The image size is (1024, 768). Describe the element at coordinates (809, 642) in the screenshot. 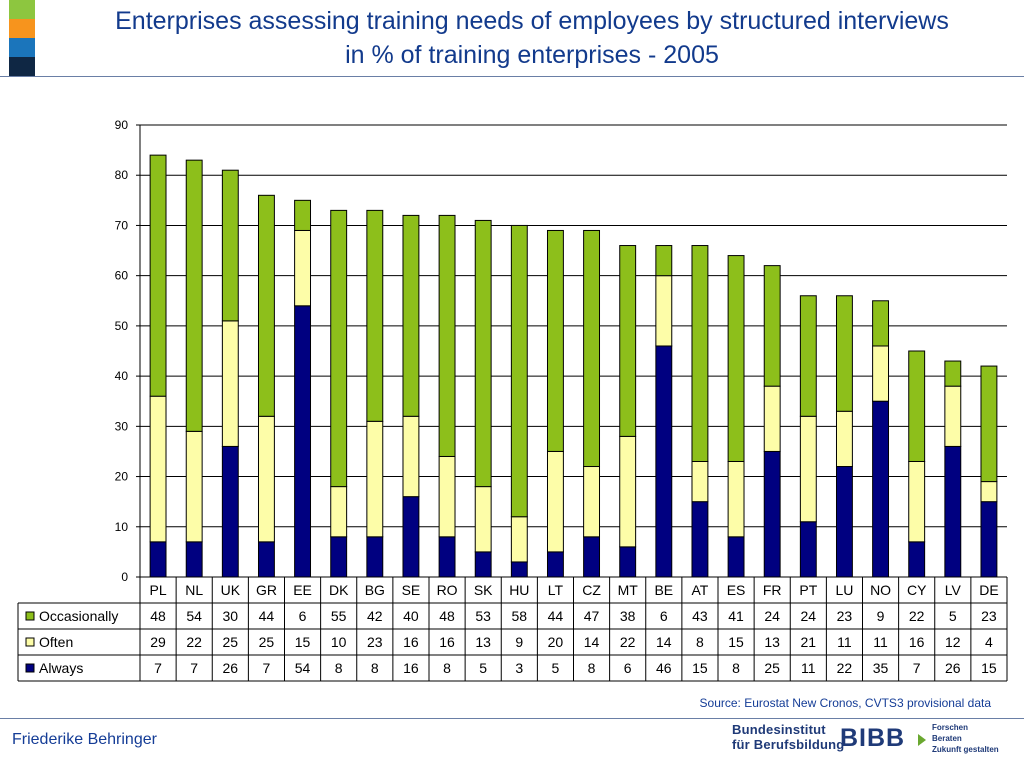

I see `data-label: 21` at that location.